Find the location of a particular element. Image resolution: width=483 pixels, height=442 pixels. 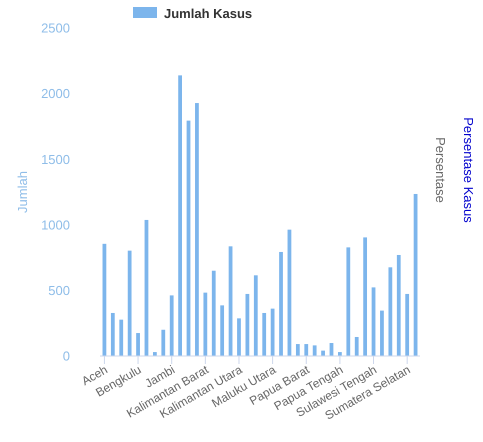

y-tick-label: 1000 is located at coordinates (55, 224).